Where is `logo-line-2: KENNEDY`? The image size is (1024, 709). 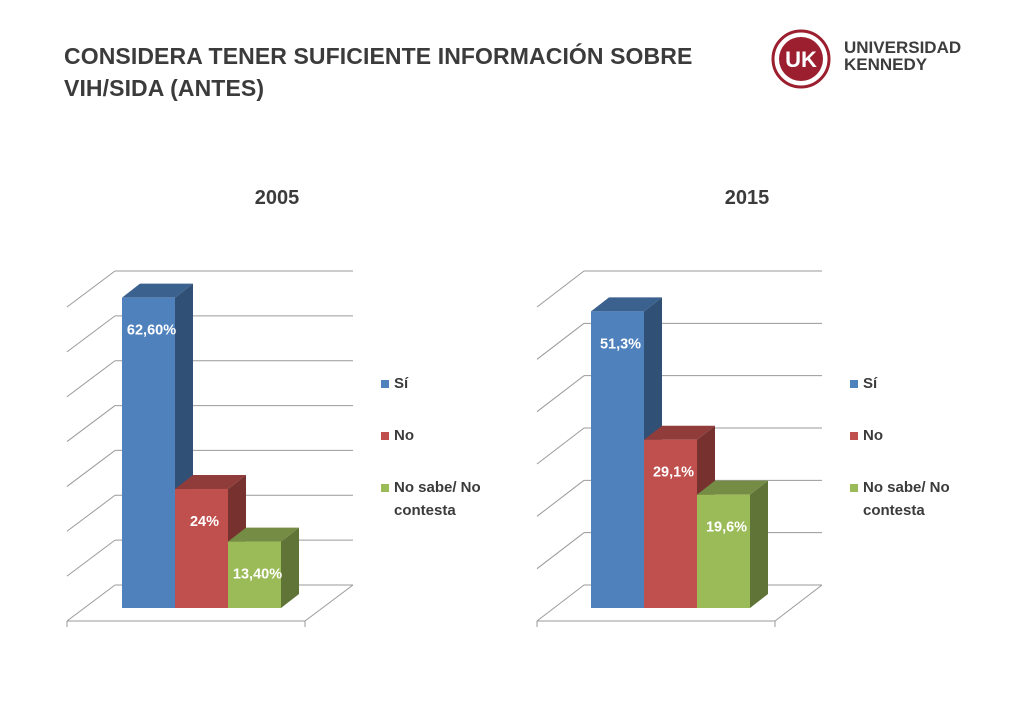 logo-line-2: KENNEDY is located at coordinates (886, 64).